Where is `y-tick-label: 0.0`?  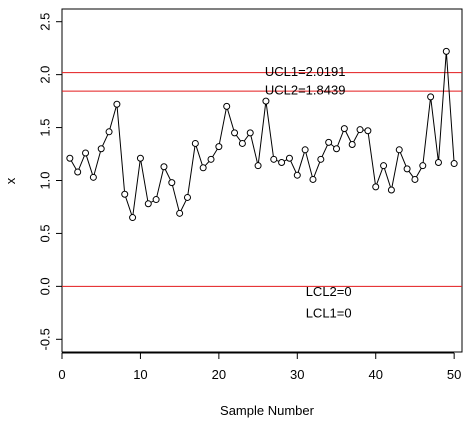
y-tick-label: 0.0 is located at coordinates (44, 286).